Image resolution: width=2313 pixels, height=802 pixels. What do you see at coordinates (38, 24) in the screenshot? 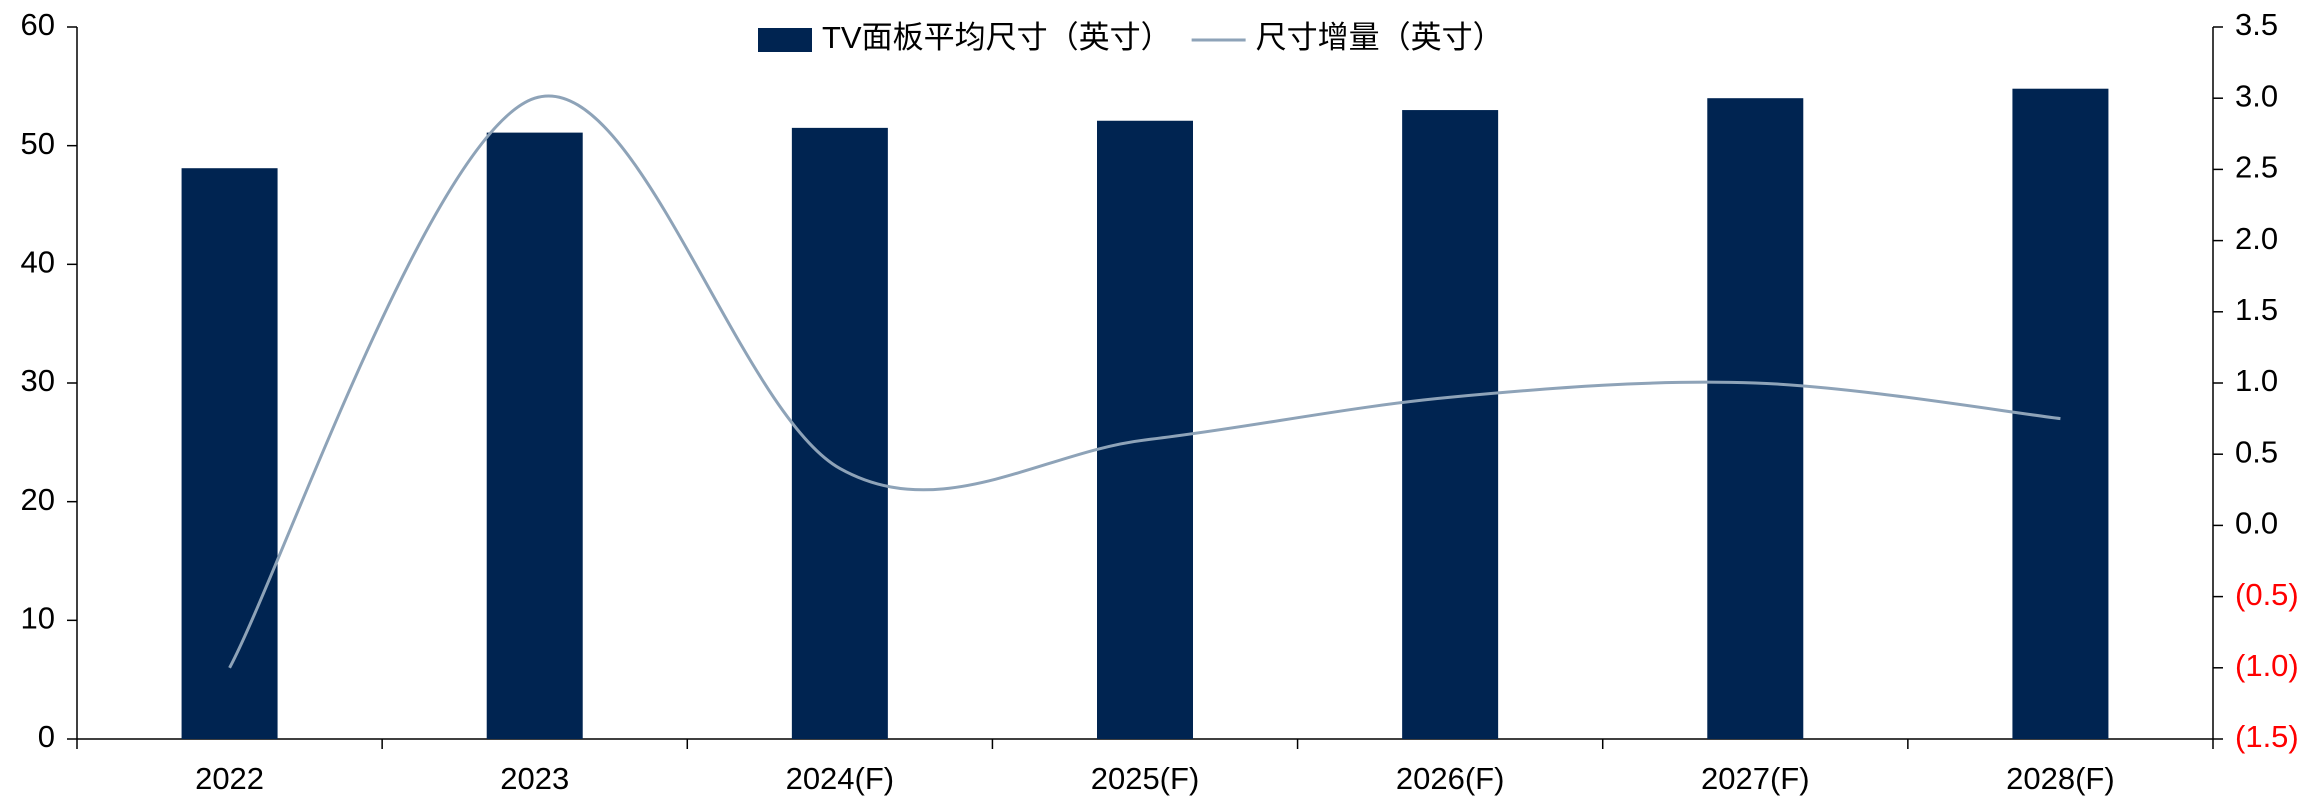
I see `y-tick-label: 60` at bounding box center [38, 24].